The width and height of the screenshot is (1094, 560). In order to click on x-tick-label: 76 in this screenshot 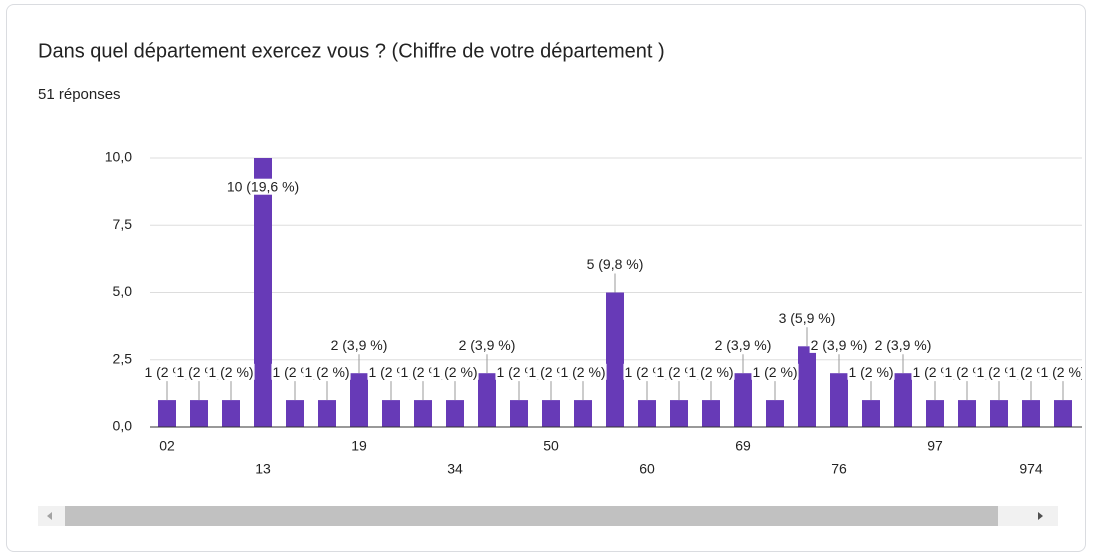, I will do `click(839, 469)`.